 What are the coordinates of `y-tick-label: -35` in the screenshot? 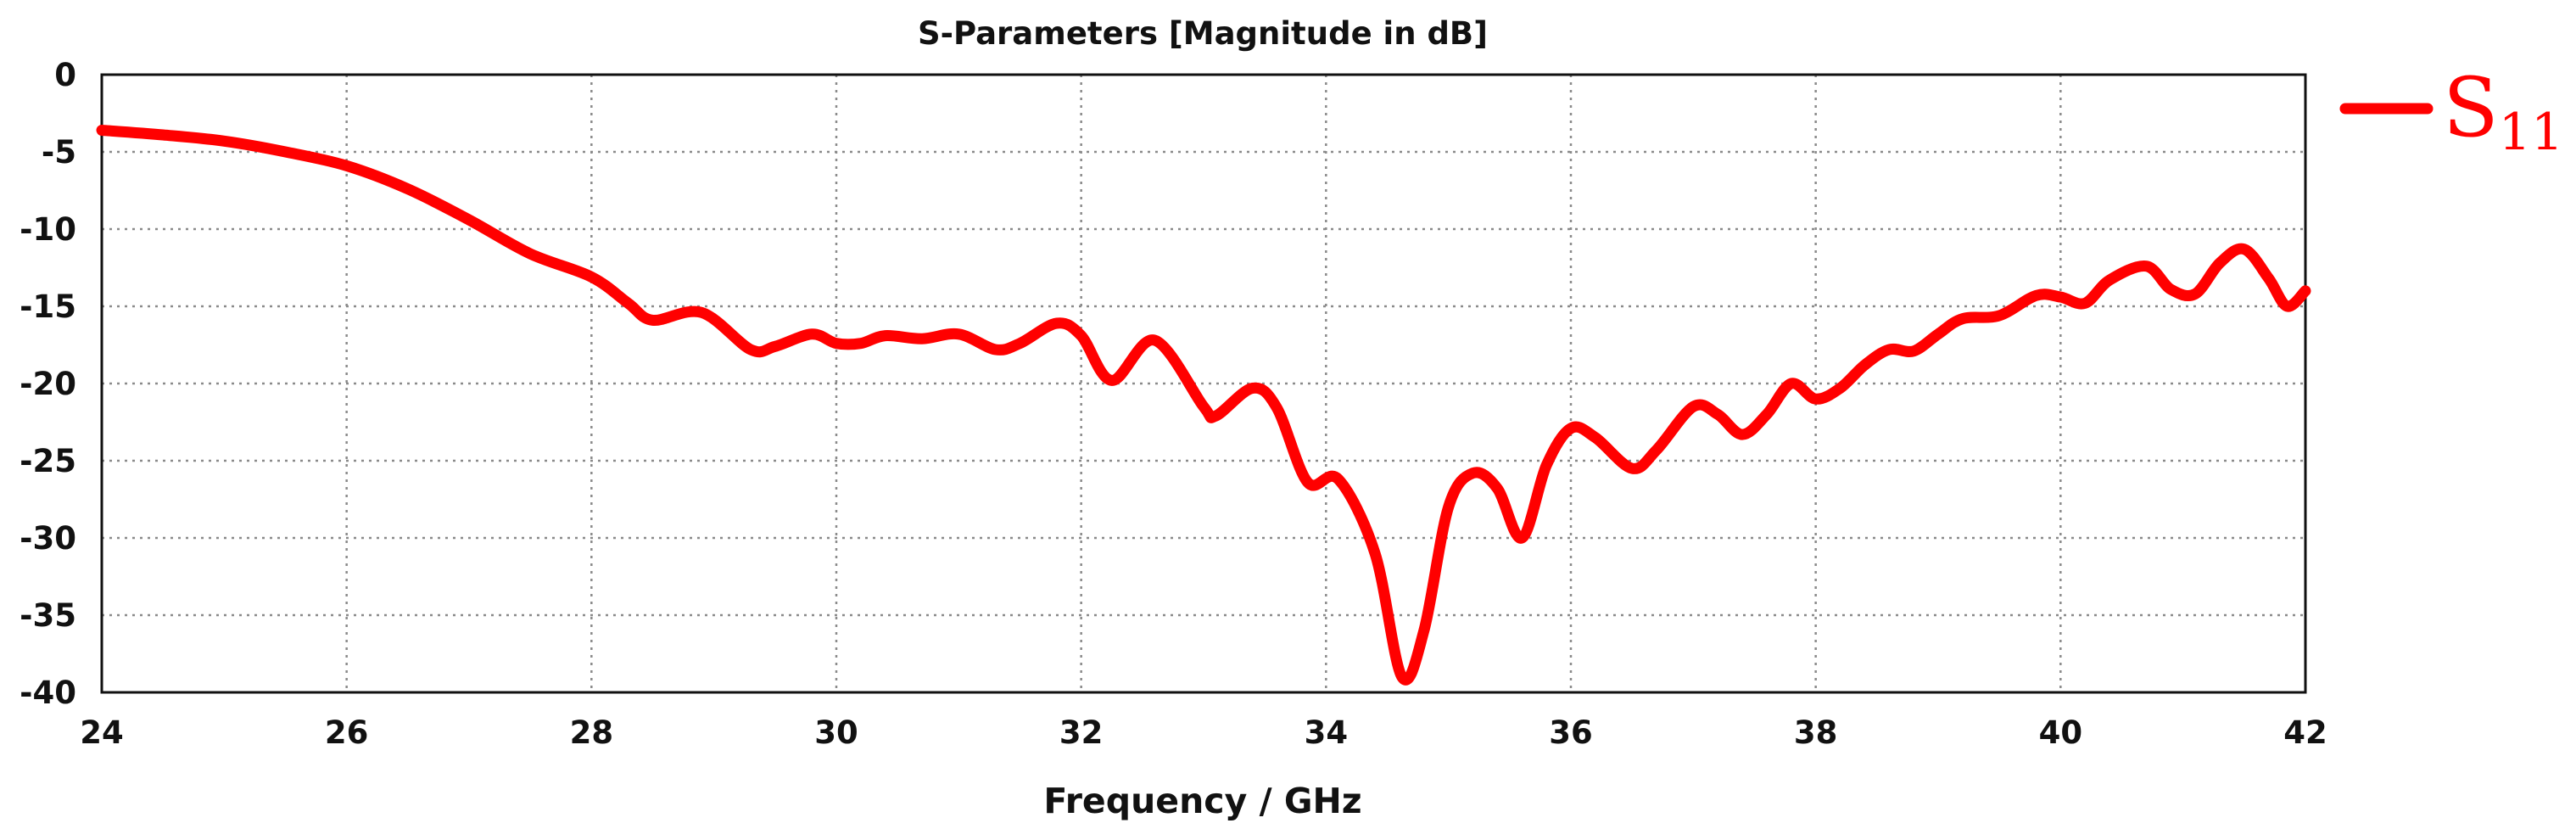 It's located at (48, 616).